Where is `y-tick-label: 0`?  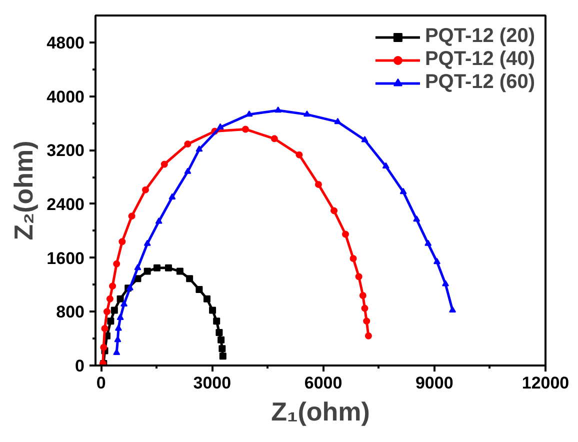
y-tick-label: 0 is located at coordinates (80, 366).